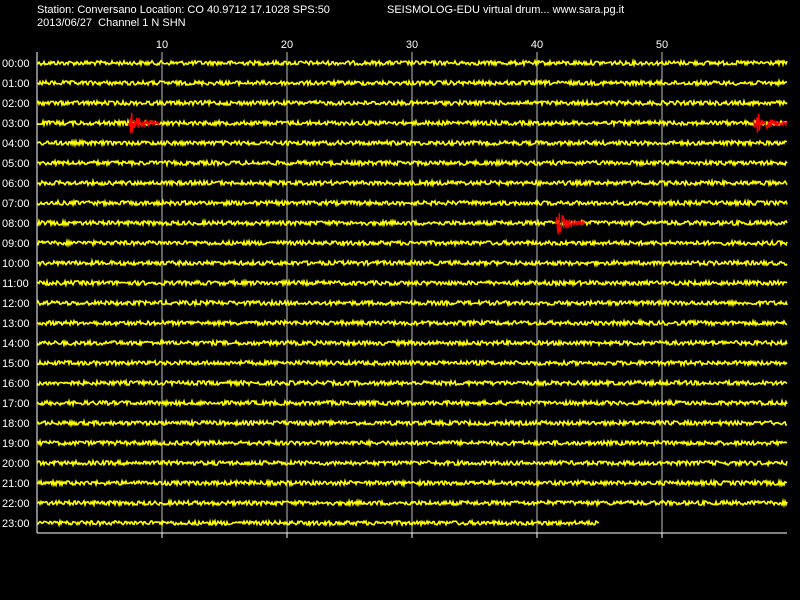 This screenshot has height=600, width=800. What do you see at coordinates (16, 264) in the screenshot?
I see `hour-row-label: 10:00` at bounding box center [16, 264].